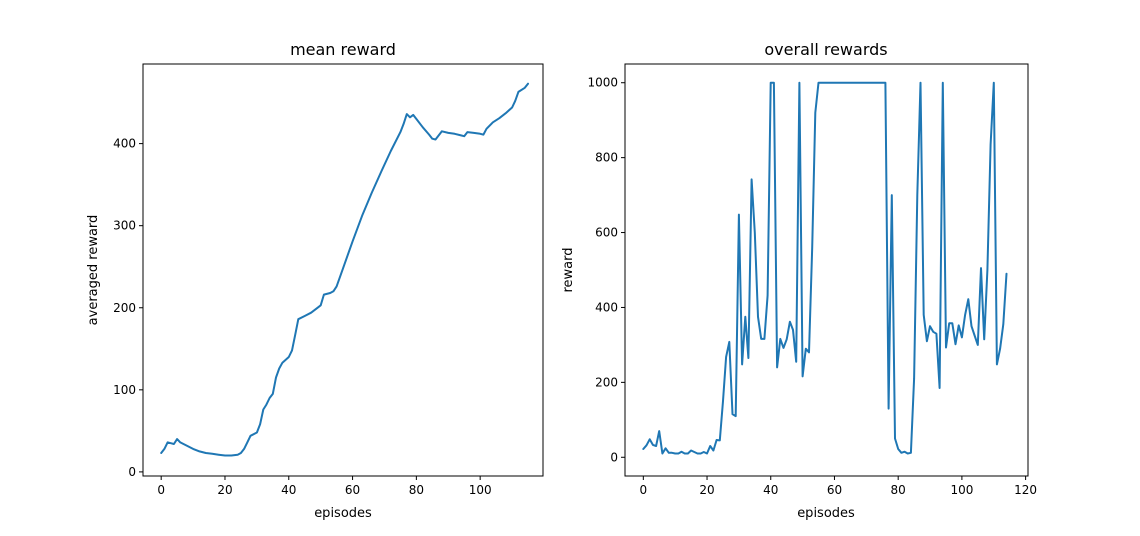  What do you see at coordinates (961, 490) in the screenshot?
I see `right-x-tick-label: 100` at bounding box center [961, 490].